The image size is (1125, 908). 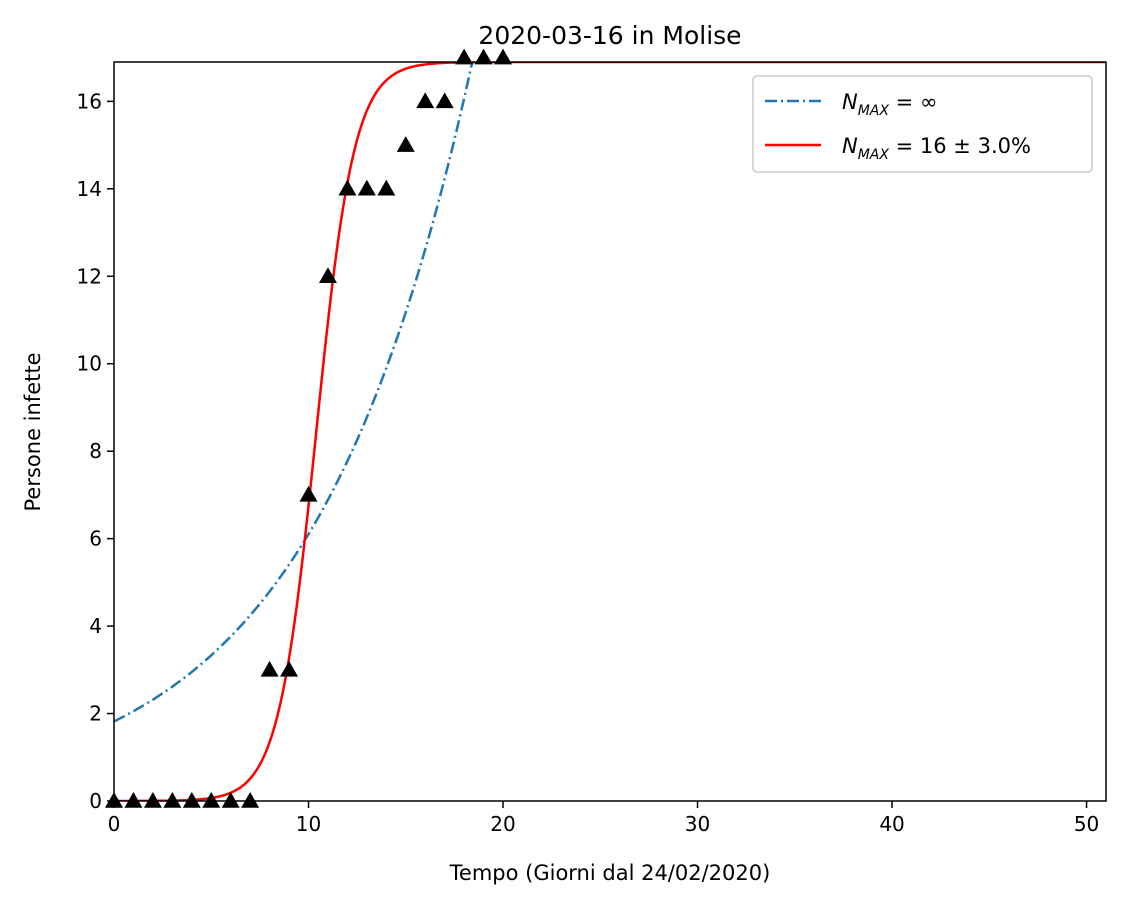 I want to click on chart-title: 2020-03-16 in Molise, so click(x=609, y=35).